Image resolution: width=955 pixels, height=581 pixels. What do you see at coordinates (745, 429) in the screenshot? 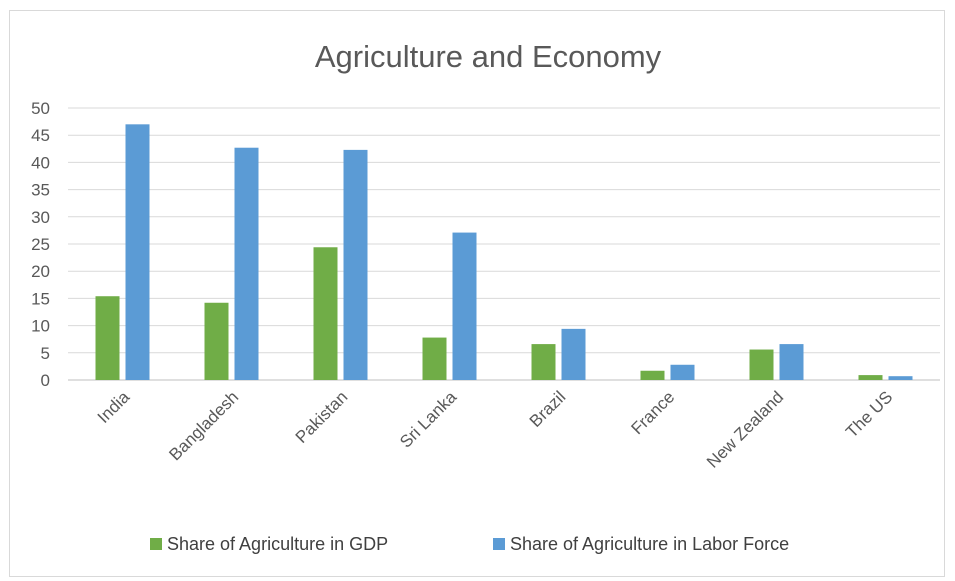
I see `x-tick-label: New Zealand` at bounding box center [745, 429].